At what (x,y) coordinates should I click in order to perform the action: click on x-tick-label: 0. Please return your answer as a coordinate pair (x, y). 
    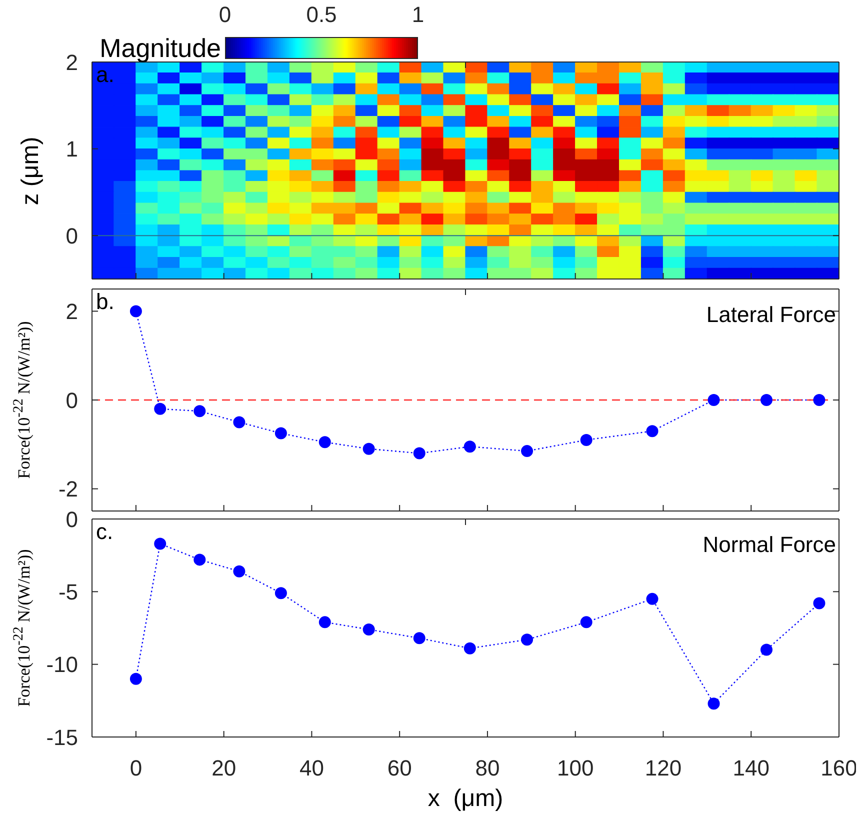
    Looking at the image, I should click on (136, 768).